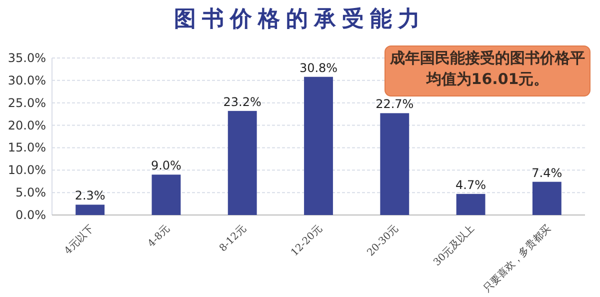 The image size is (600, 297). Describe the element at coordinates (31, 215) in the screenshot. I see `y-tick-label: 0.0%` at that location.